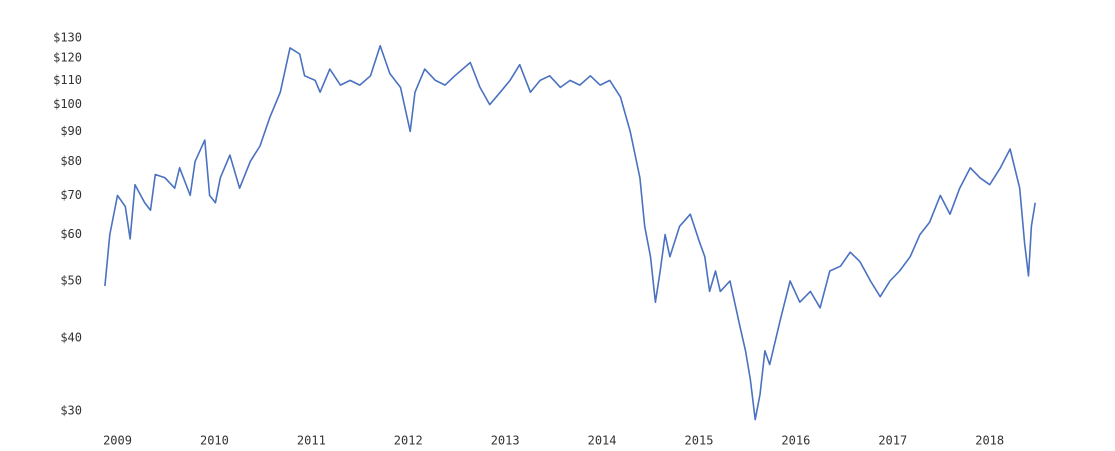 The width and height of the screenshot is (1115, 451). Describe the element at coordinates (71, 337) in the screenshot. I see `y-tick-label: $40` at that location.